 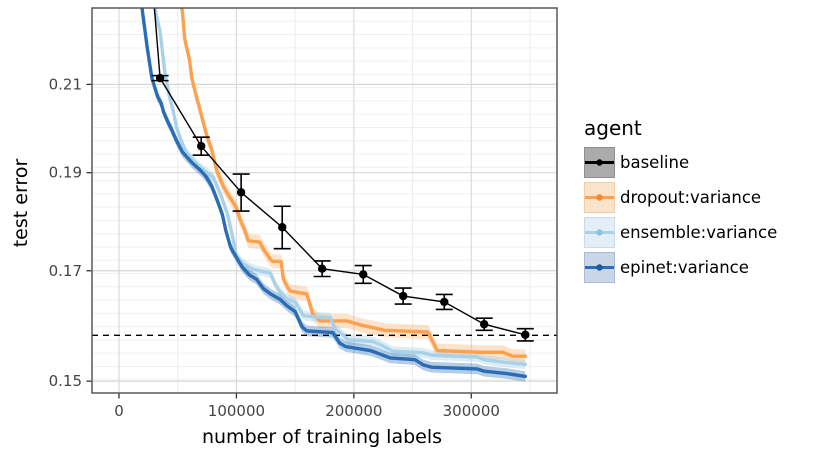 I want to click on legend-entry-dropout: dropout:variance, so click(x=700, y=197).